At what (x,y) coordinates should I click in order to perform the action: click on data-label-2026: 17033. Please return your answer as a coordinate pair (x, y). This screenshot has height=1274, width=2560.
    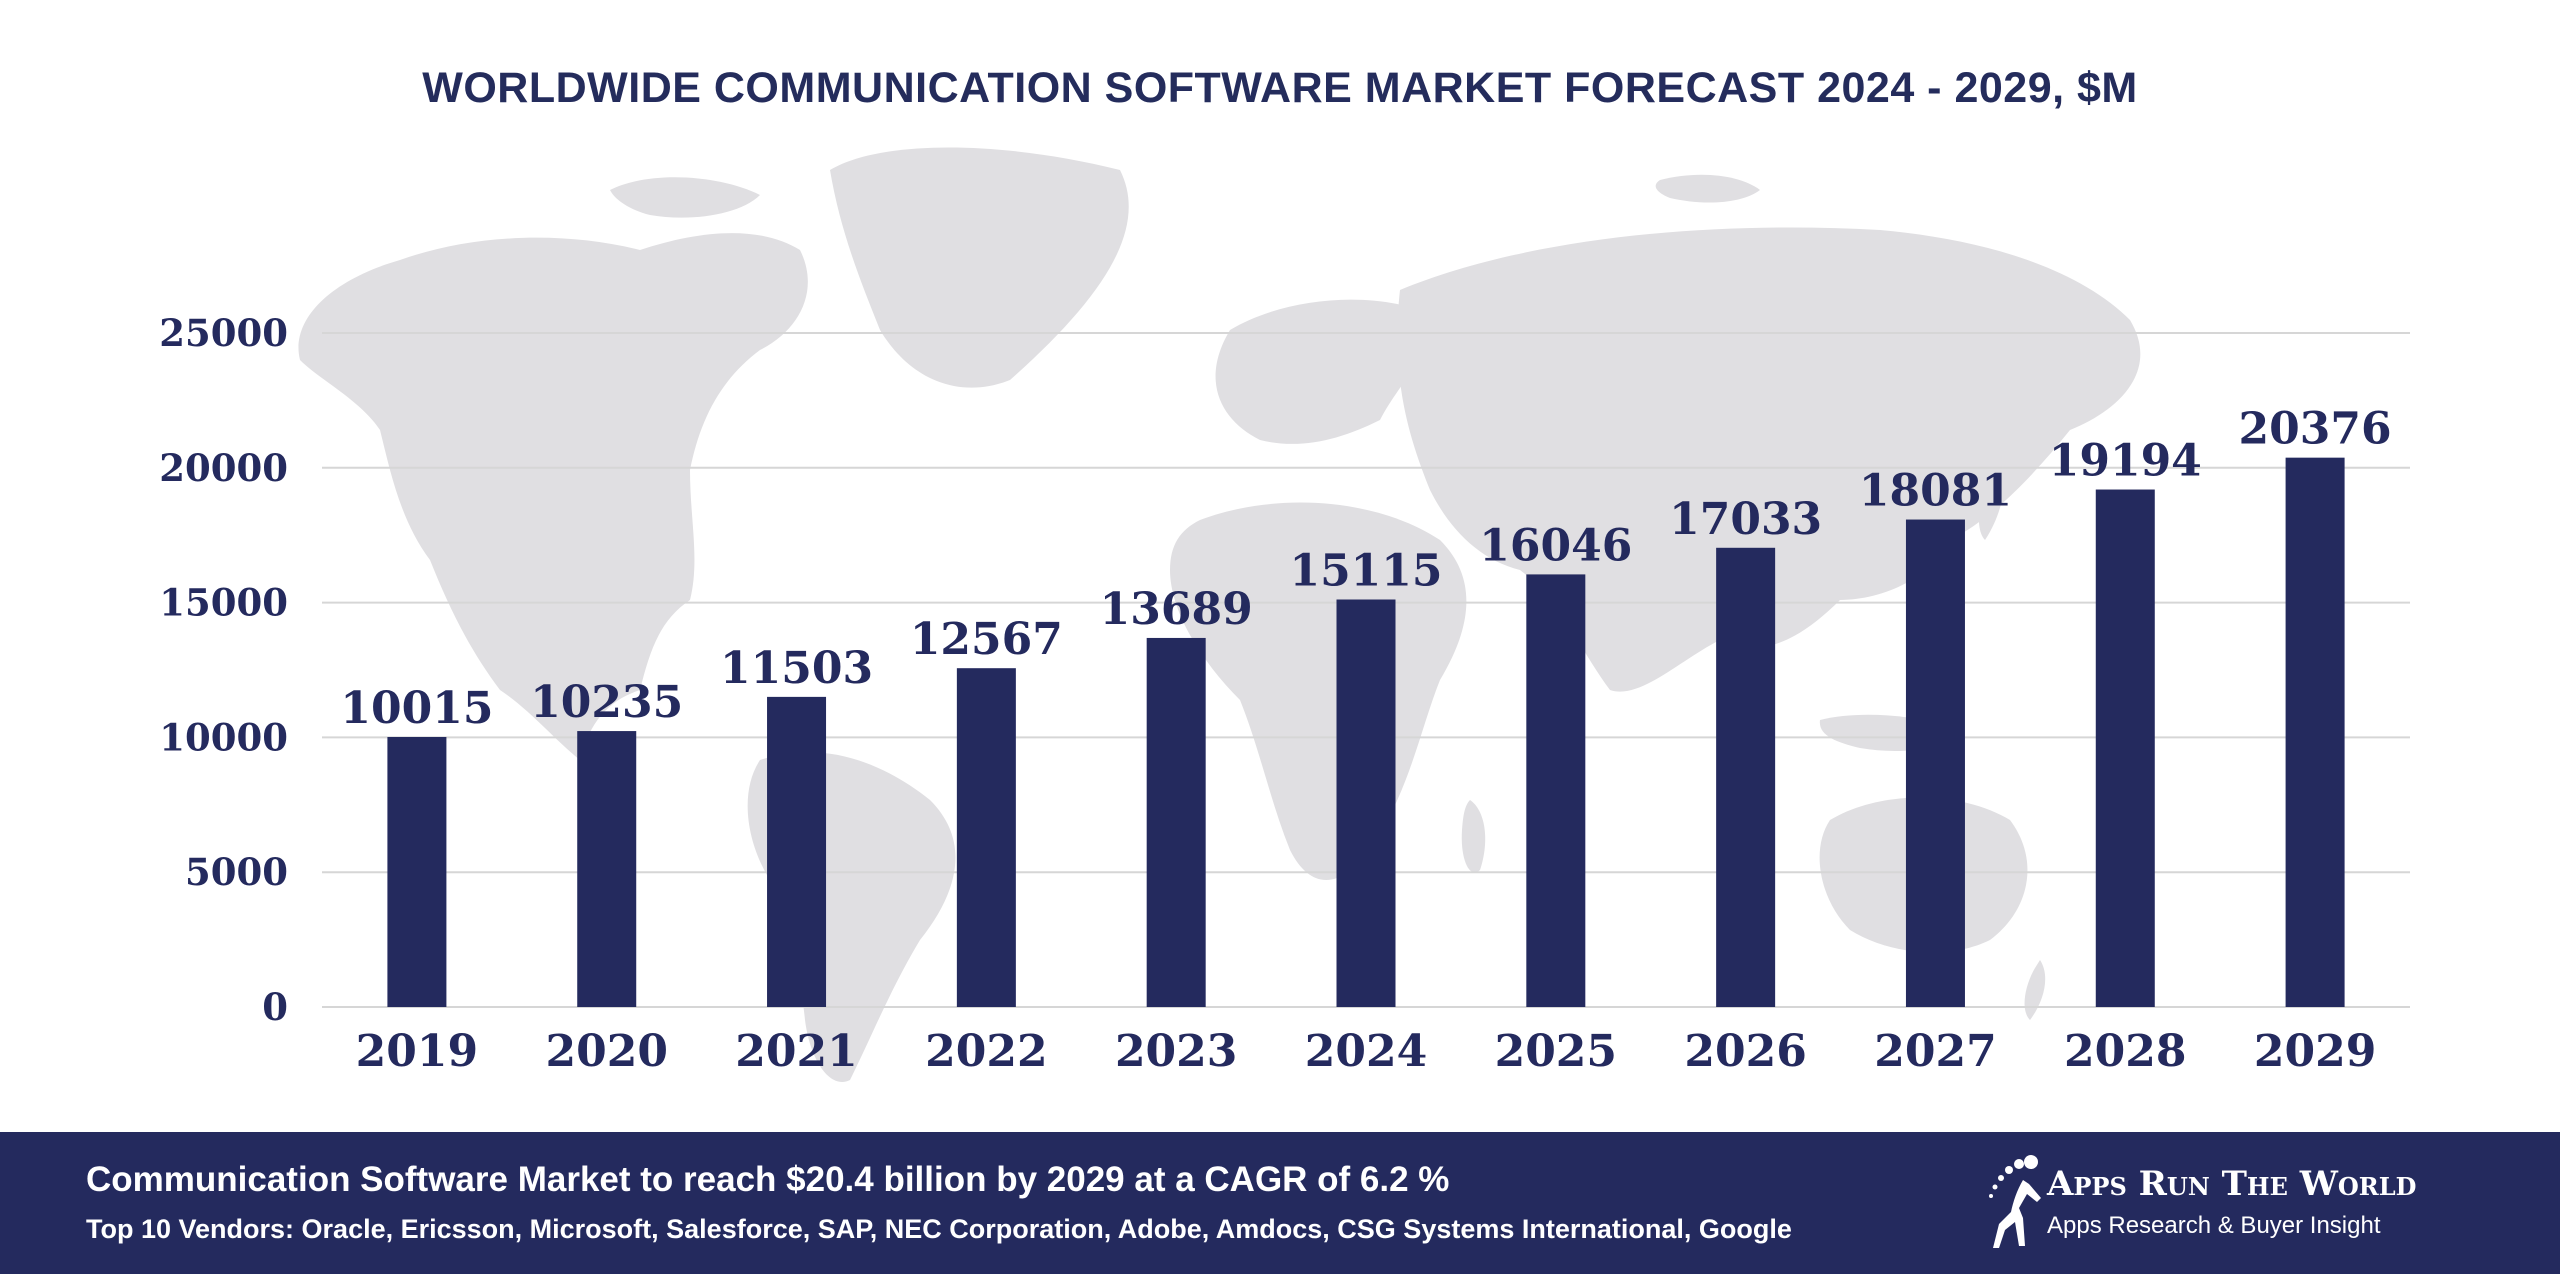
    Looking at the image, I should click on (1745, 519).